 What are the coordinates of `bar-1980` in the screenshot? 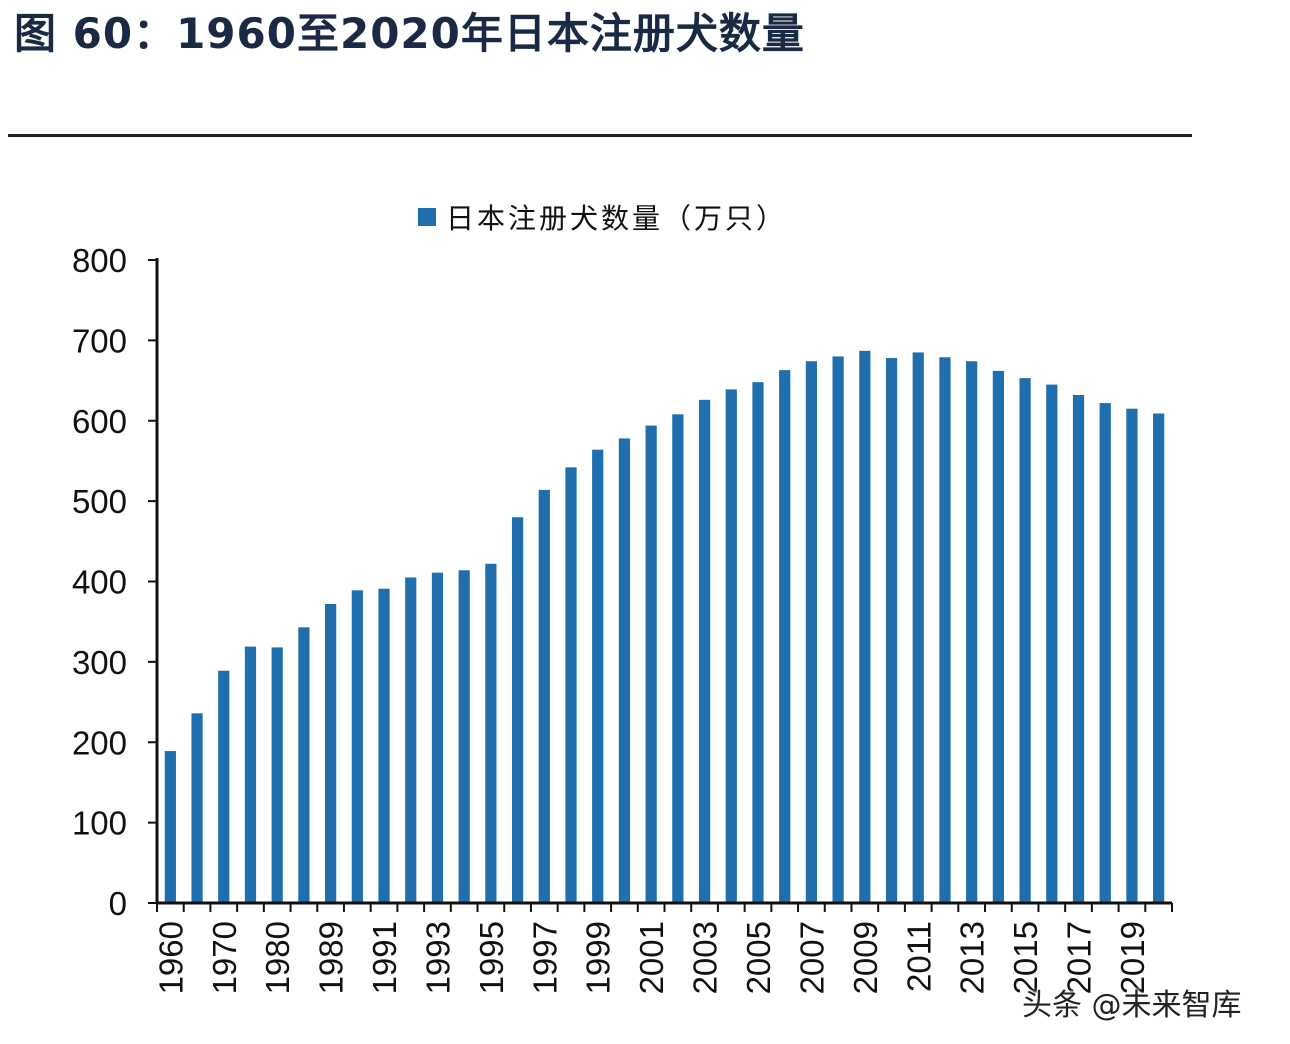 It's located at (277, 775).